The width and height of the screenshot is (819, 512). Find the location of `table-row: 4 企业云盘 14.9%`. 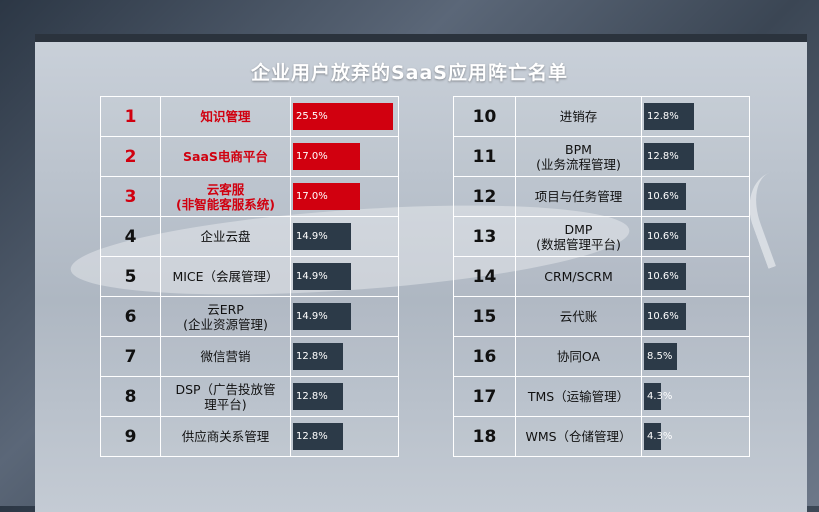

table-row: 4 企业云盘 14.9% is located at coordinates (249, 236).